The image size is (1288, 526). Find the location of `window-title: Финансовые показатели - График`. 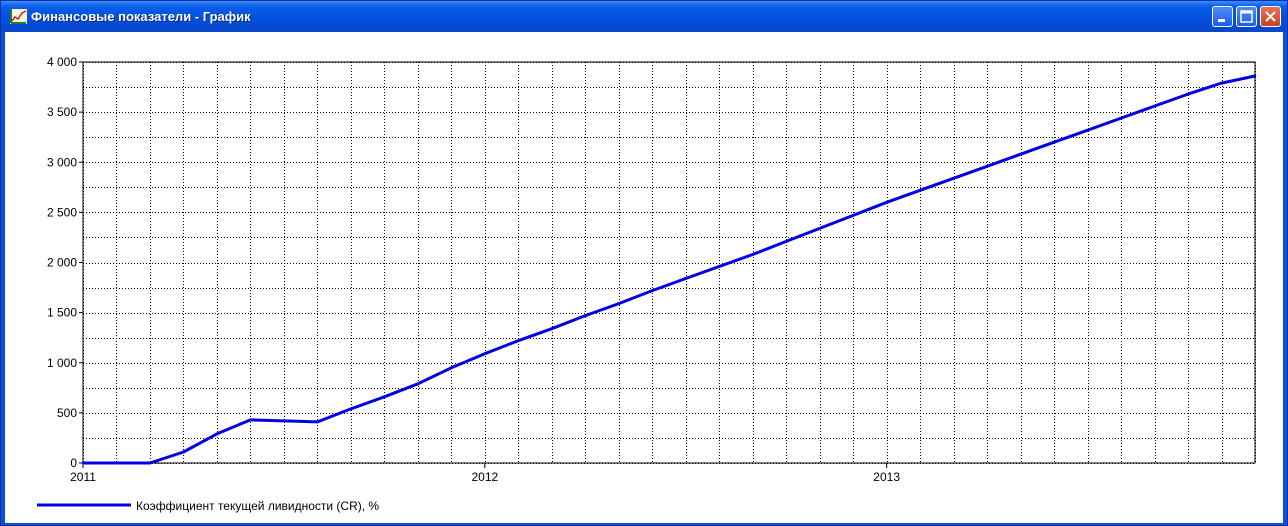

window-title: Финансовые показатели - График is located at coordinates (141, 16).